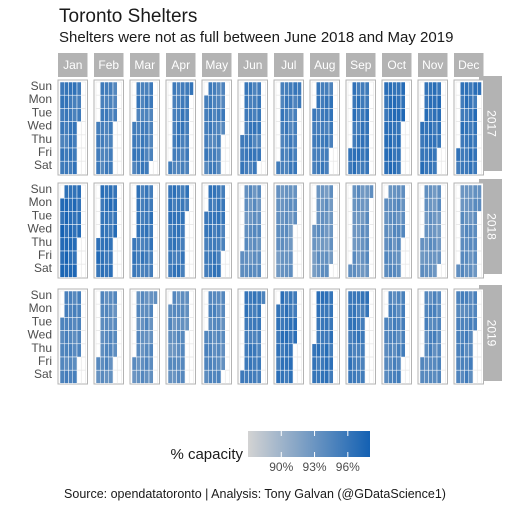 The width and height of the screenshot is (510, 510). I want to click on weekday-tick-label: Tue, so click(42, 112).